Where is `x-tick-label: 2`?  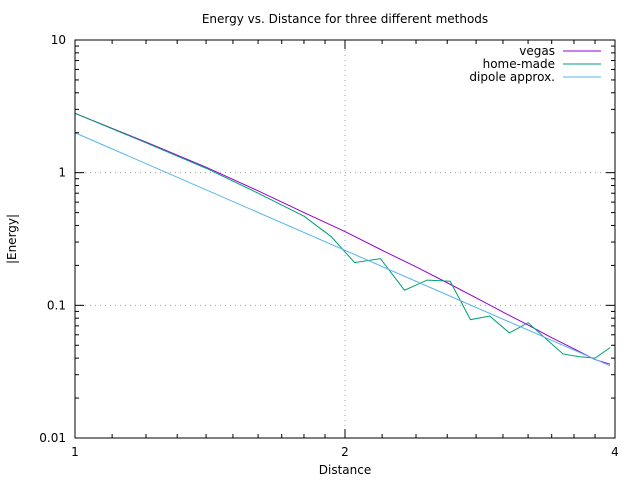 x-tick-label: 2 is located at coordinates (345, 452).